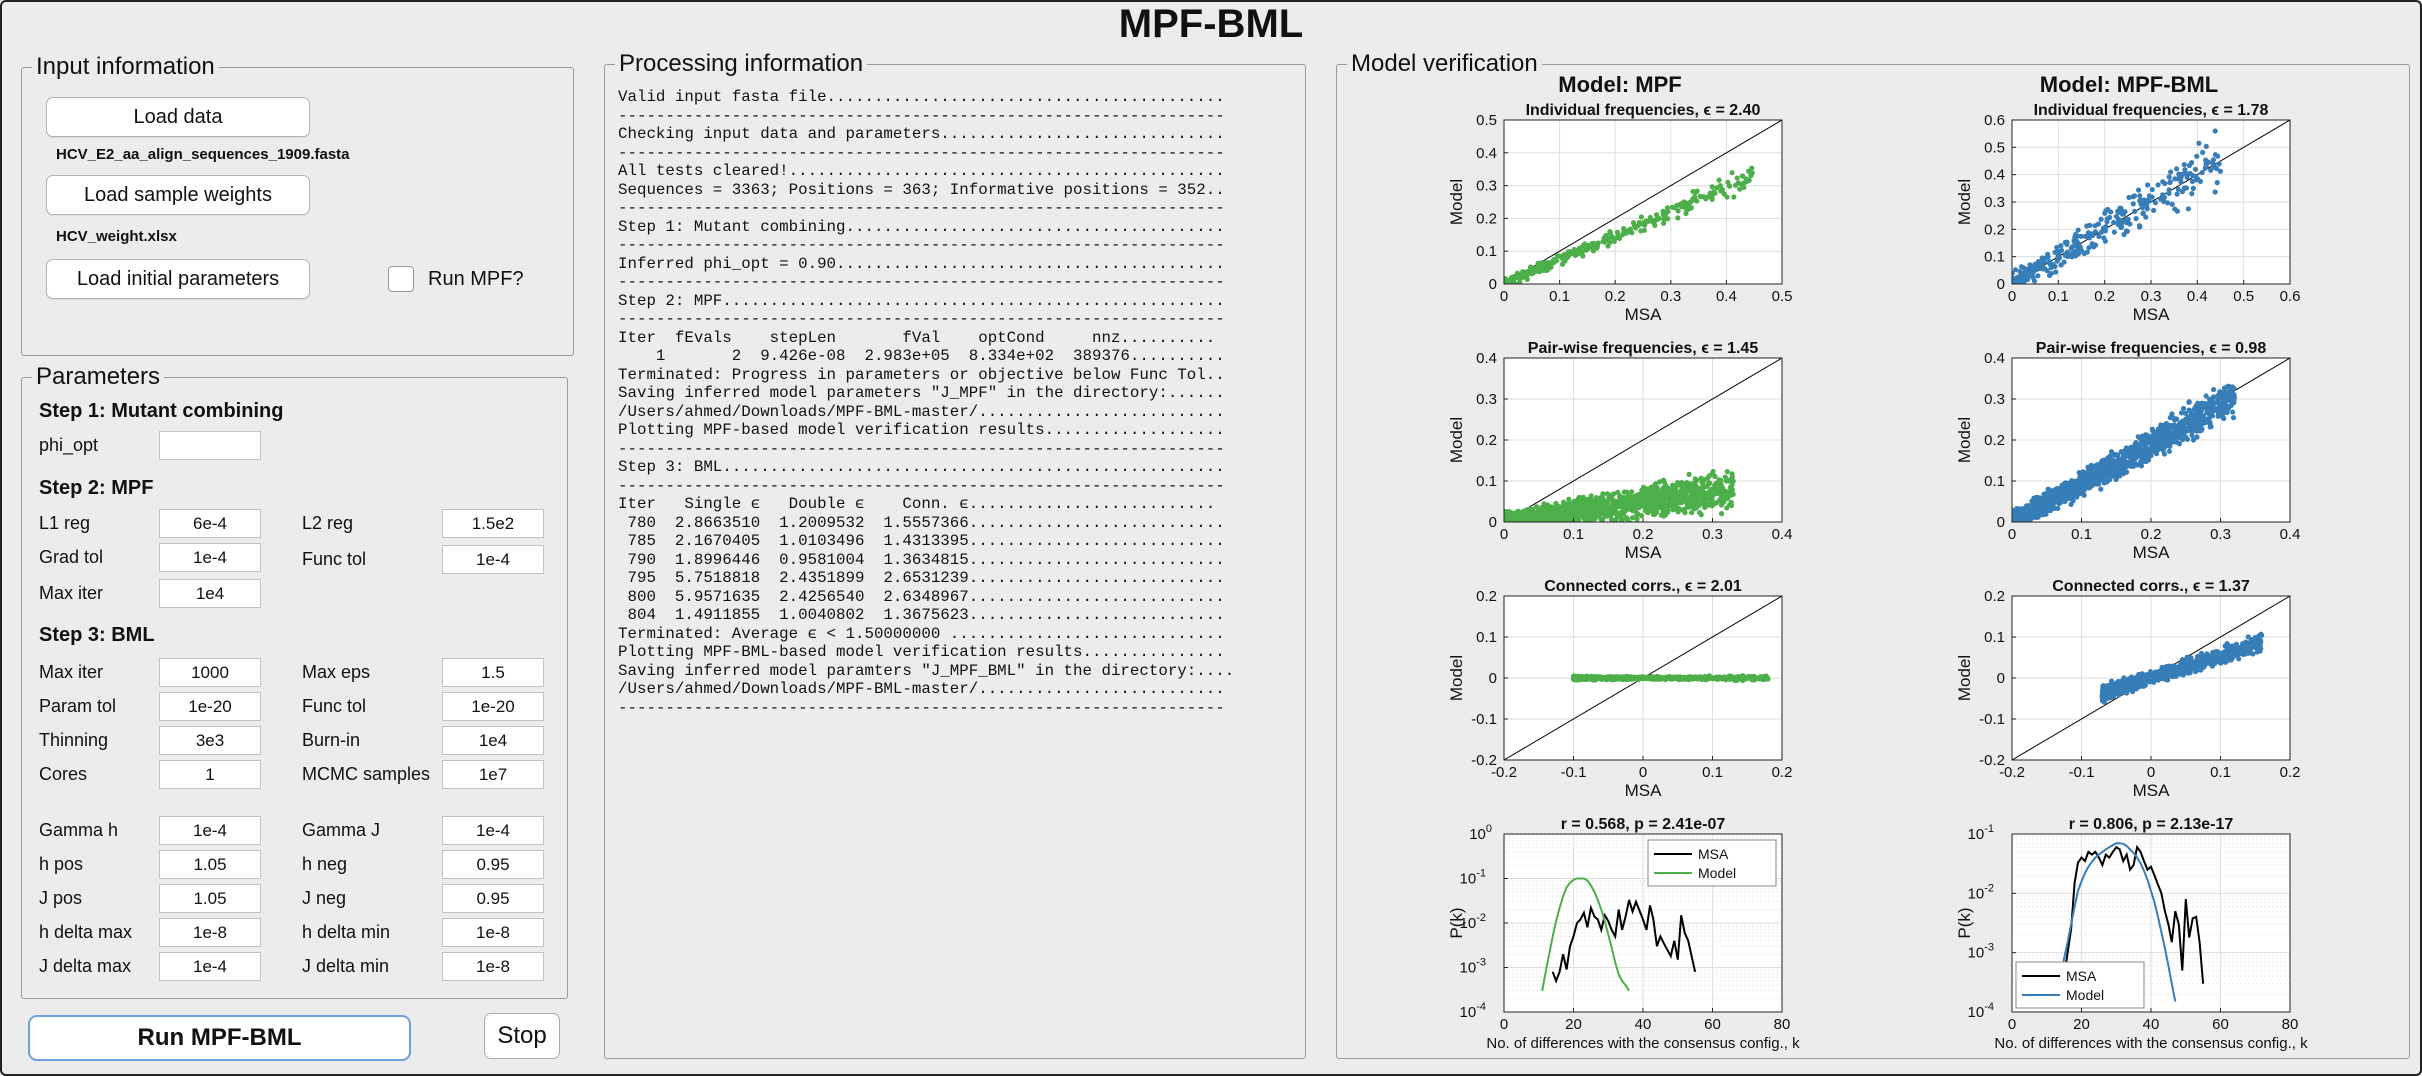 This screenshot has width=2422, height=1076. I want to click on cores-field: 1, so click(210, 774).